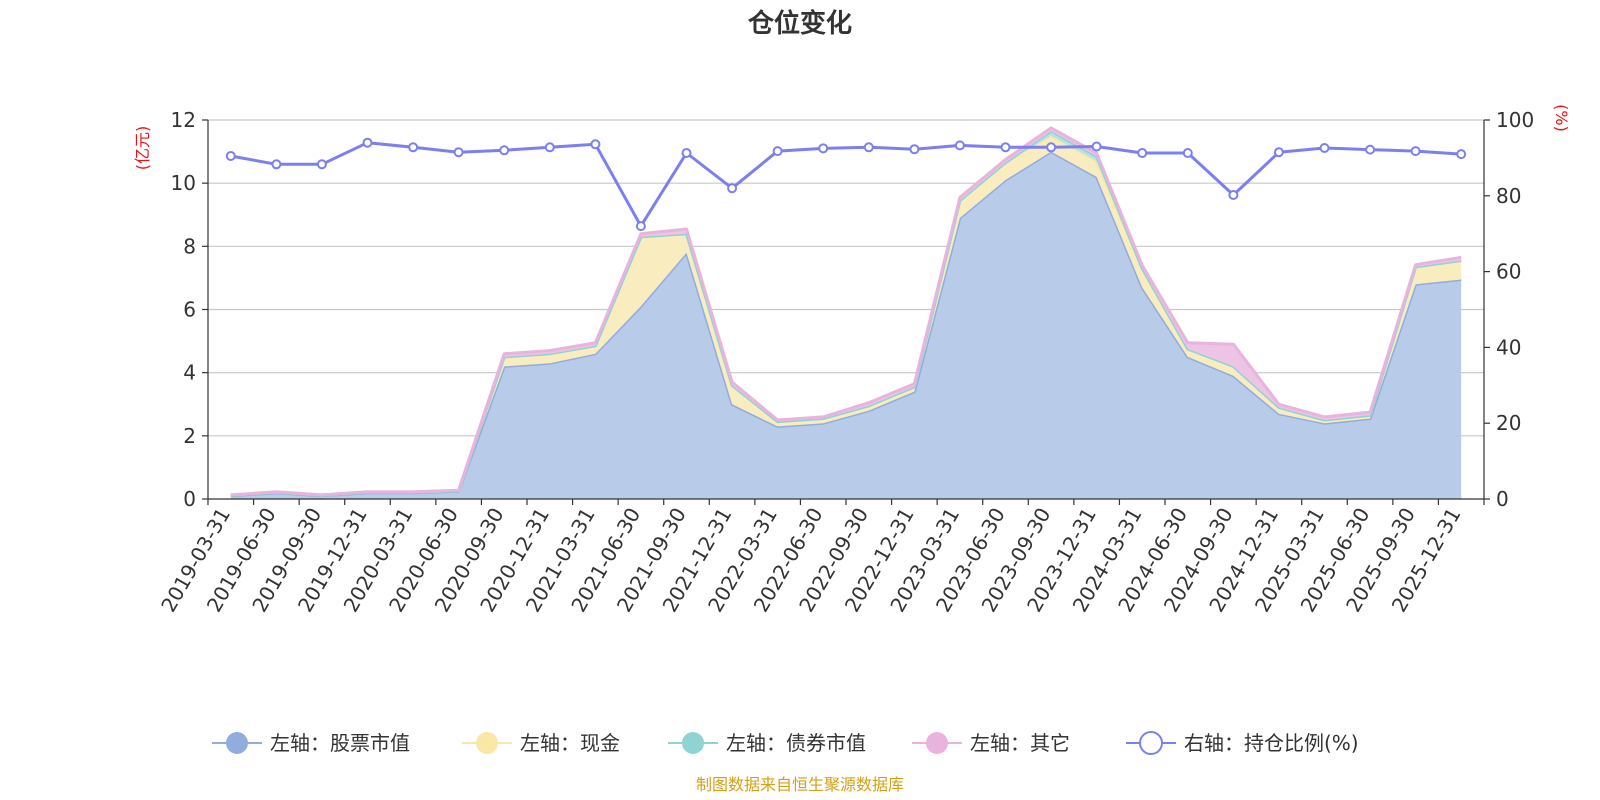  I want to click on right-axis-tick-label: 100, so click(1515, 120).